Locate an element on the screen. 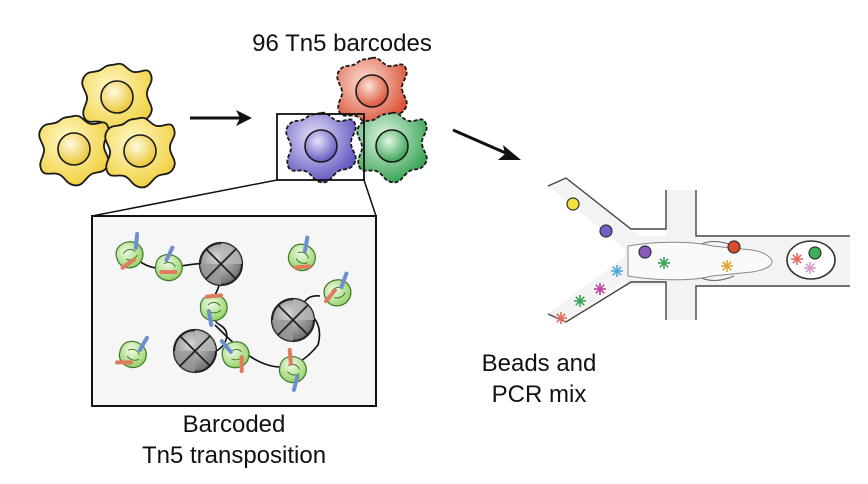 The width and height of the screenshot is (868, 484). droplet is located at coordinates (811, 260).